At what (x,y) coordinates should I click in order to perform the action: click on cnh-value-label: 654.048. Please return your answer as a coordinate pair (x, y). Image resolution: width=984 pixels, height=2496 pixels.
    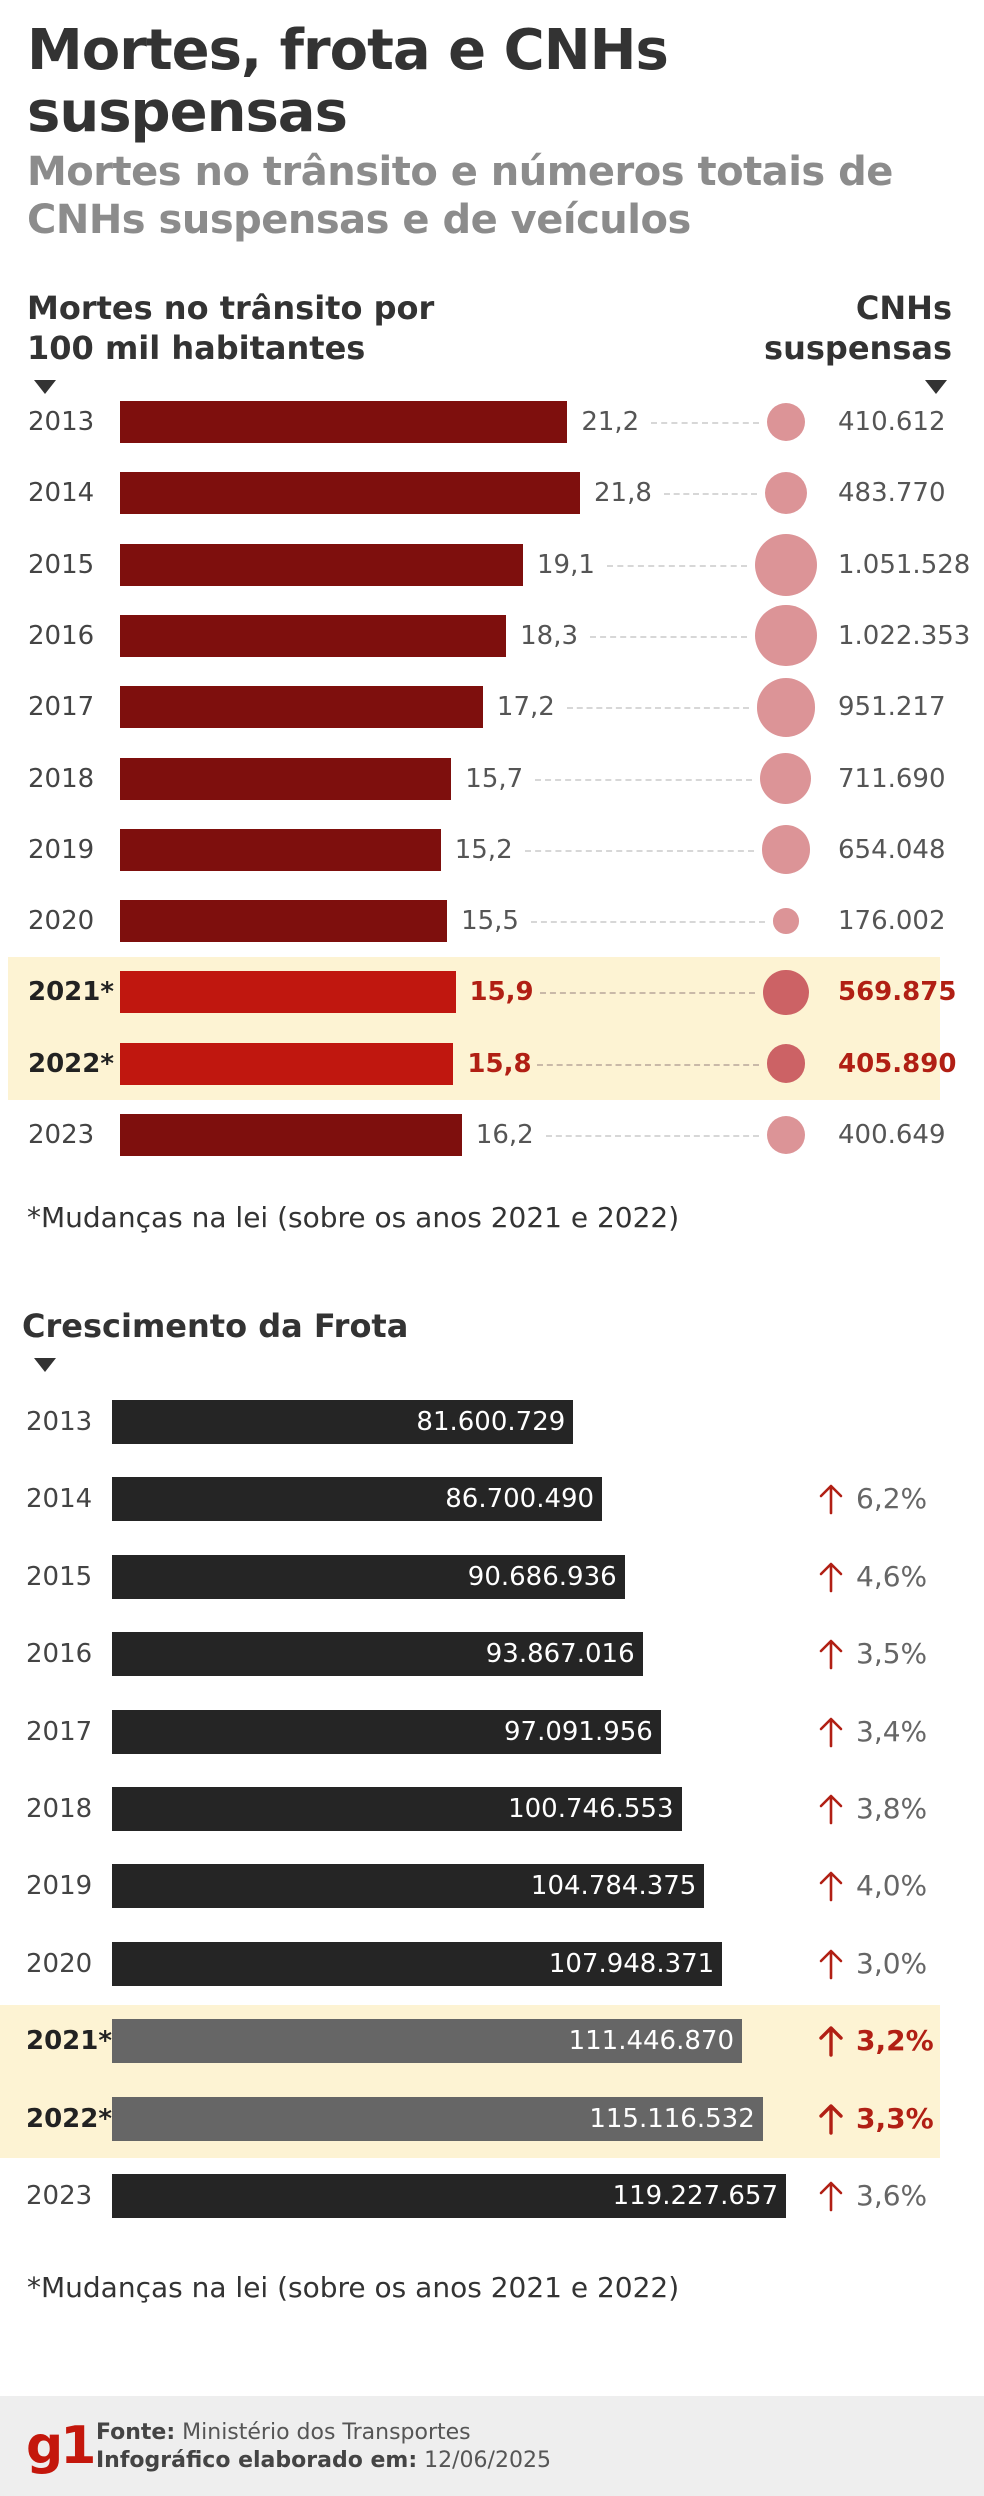
    Looking at the image, I should click on (892, 849).